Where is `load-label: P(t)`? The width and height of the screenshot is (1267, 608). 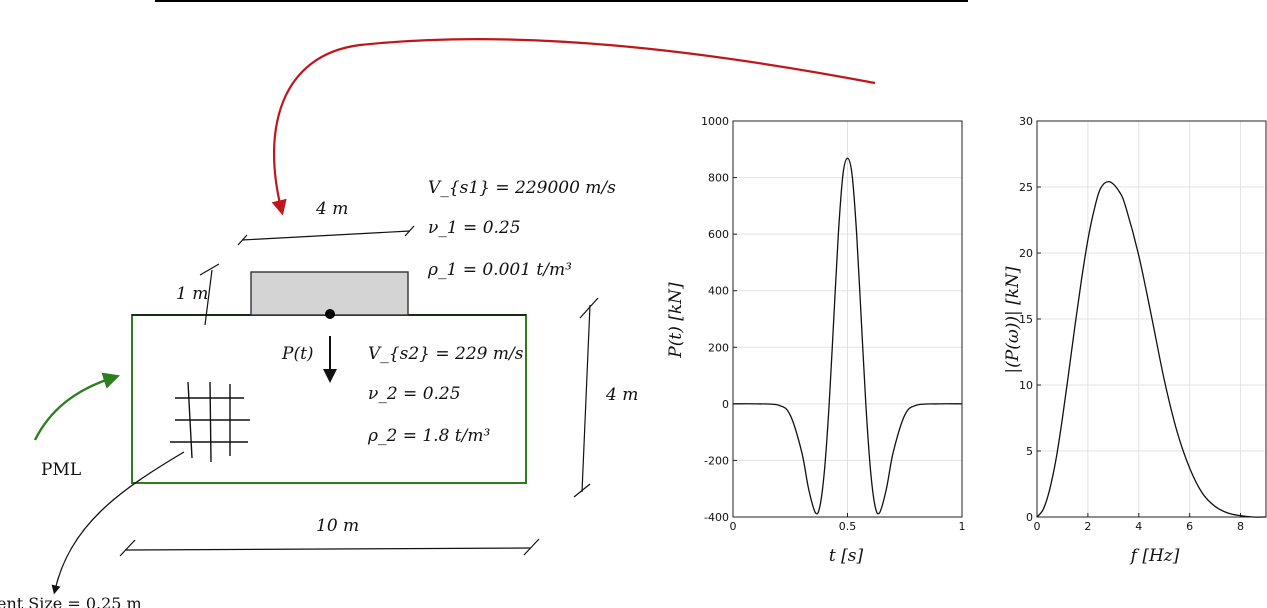 load-label: P(t) is located at coordinates (297, 354).